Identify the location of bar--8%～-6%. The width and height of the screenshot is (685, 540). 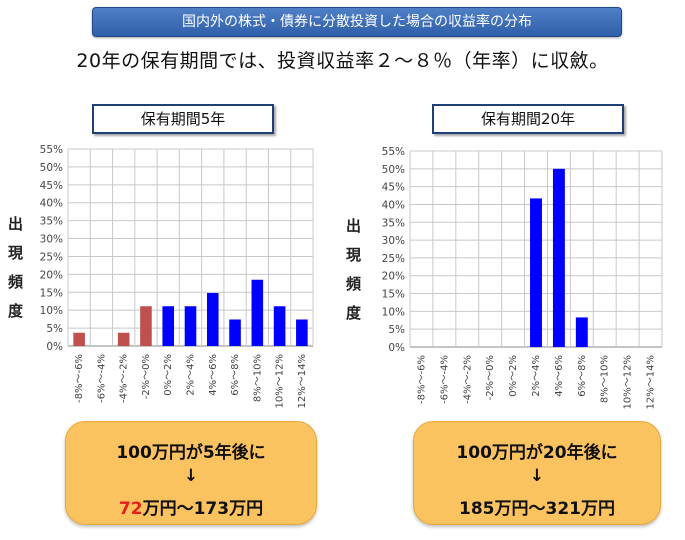
(79, 339).